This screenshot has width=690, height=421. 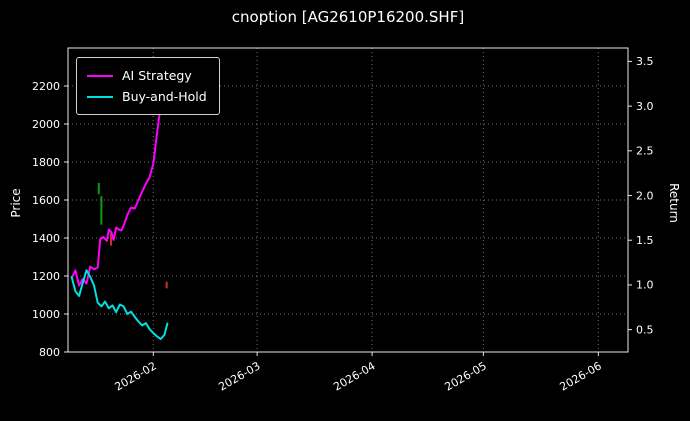 What do you see at coordinates (100, 75) in the screenshot?
I see `ai-strategy-line-swatch` at bounding box center [100, 75].